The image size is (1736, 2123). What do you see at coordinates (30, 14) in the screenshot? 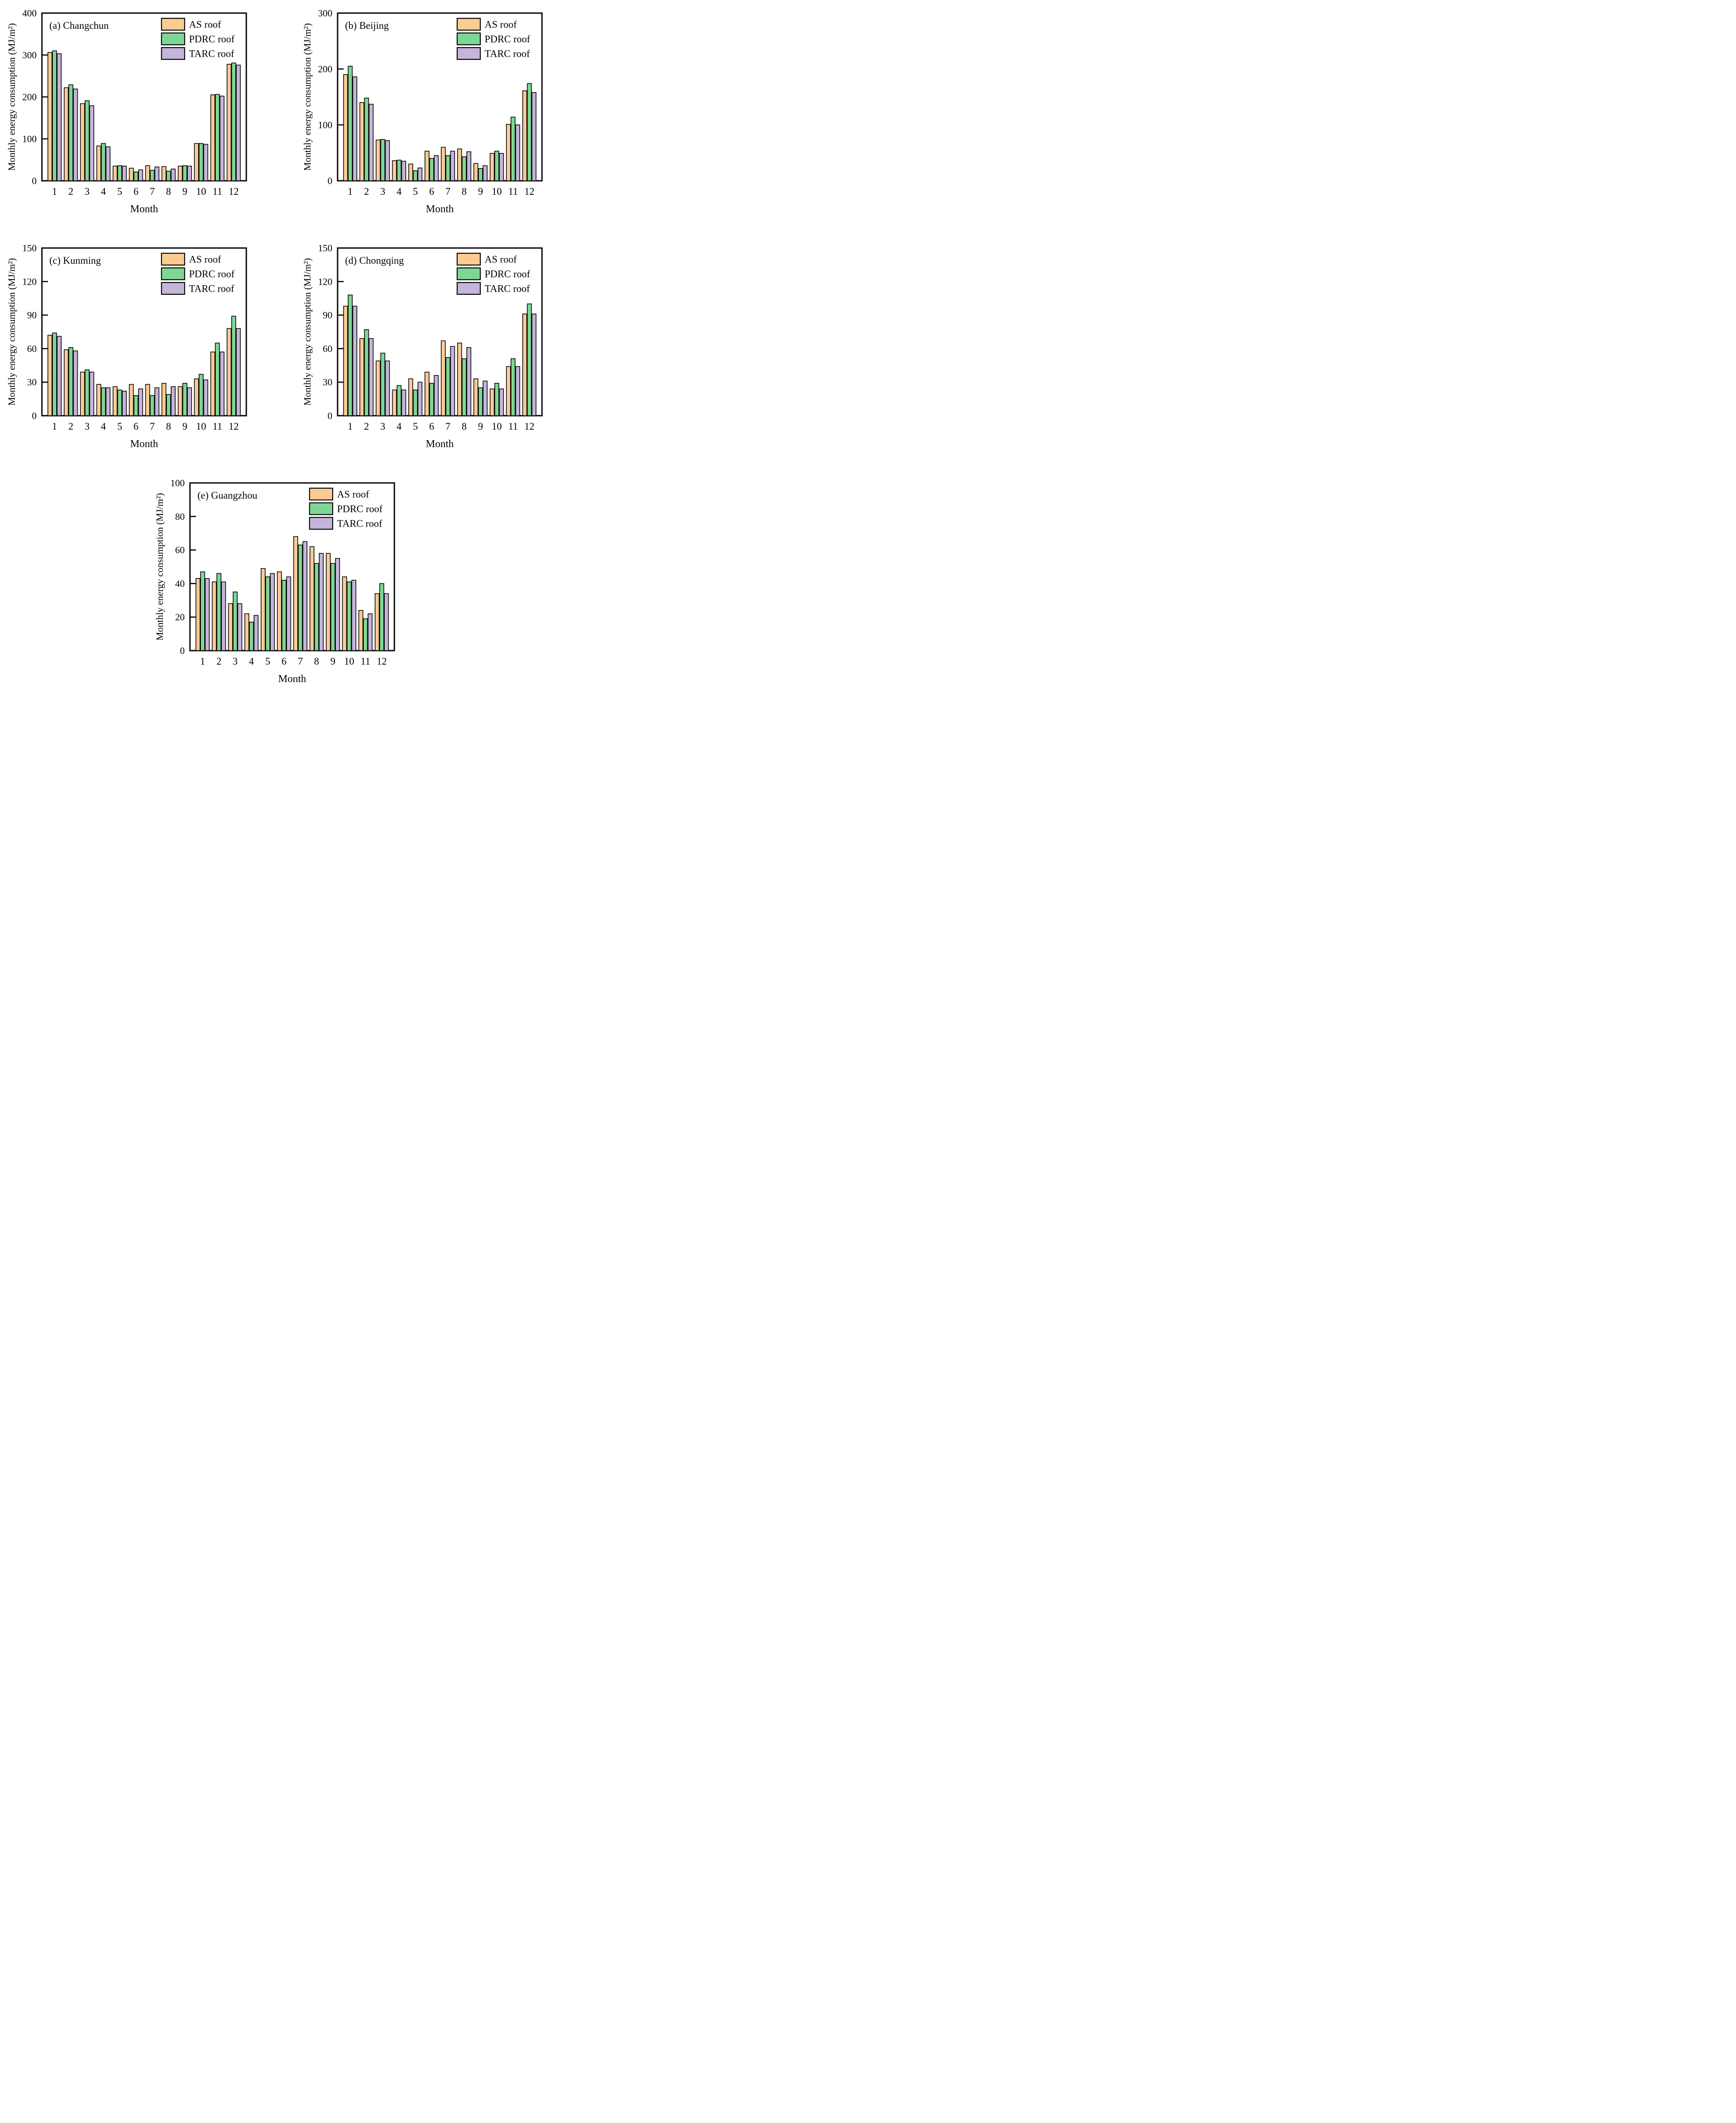
I see `y-tick-label: 400` at bounding box center [30, 14].